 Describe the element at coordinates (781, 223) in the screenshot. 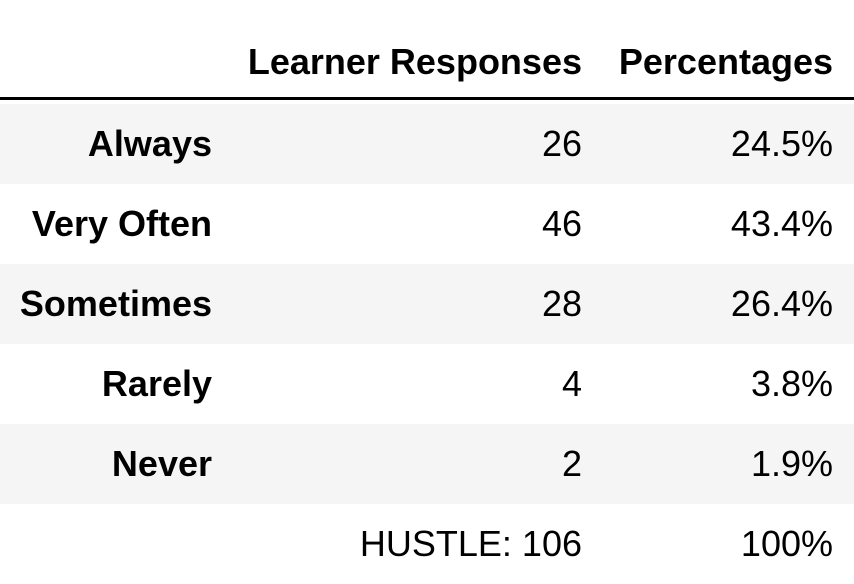

I see `row-percentage: 43.4%` at that location.